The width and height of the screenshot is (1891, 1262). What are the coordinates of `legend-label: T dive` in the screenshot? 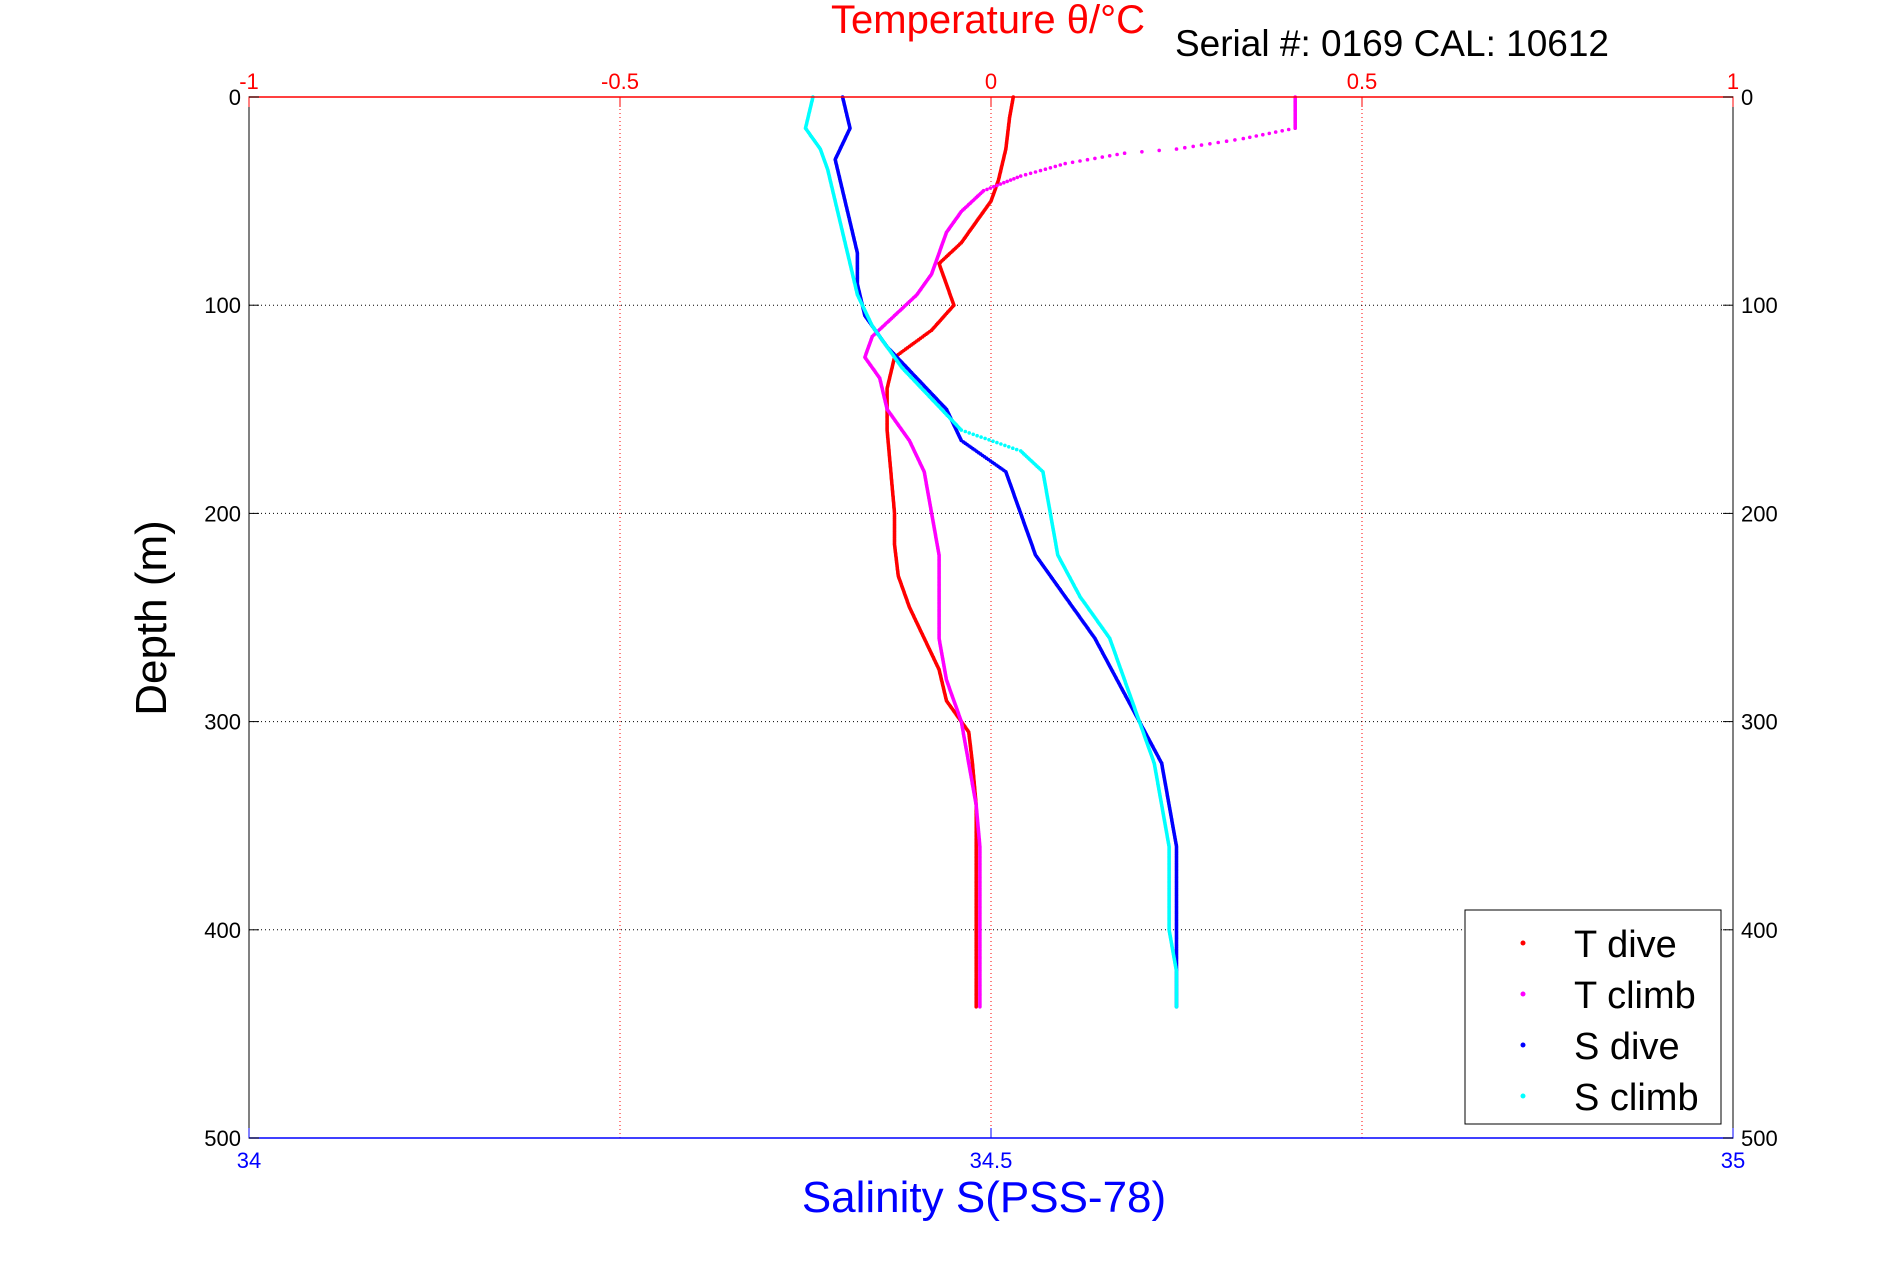 It's located at (1625, 945).